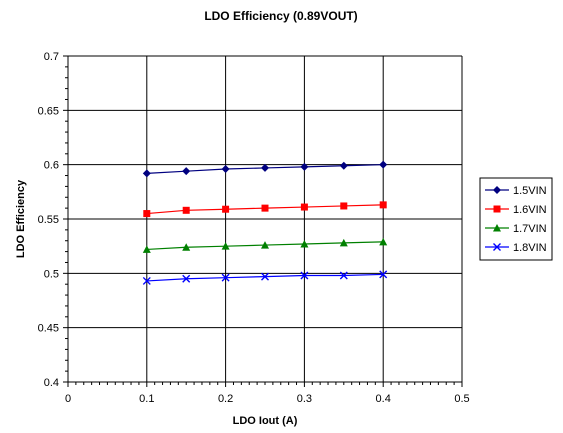 The height and width of the screenshot is (433, 563). I want to click on series-1.7VIN, so click(265, 245).